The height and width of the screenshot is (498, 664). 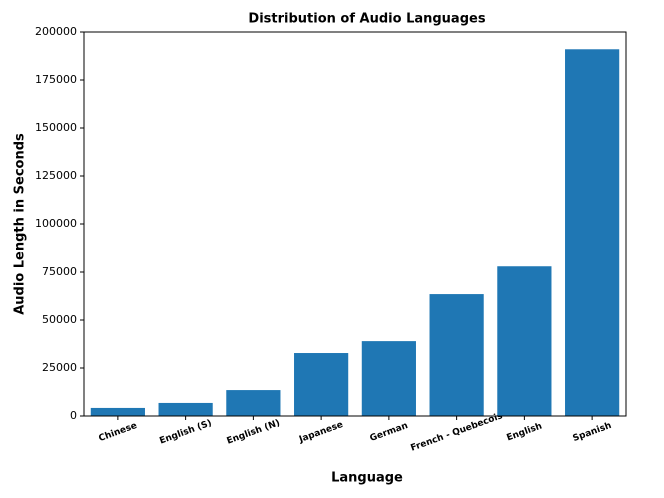 I want to click on y-tick-label: 25000, so click(x=59, y=367).